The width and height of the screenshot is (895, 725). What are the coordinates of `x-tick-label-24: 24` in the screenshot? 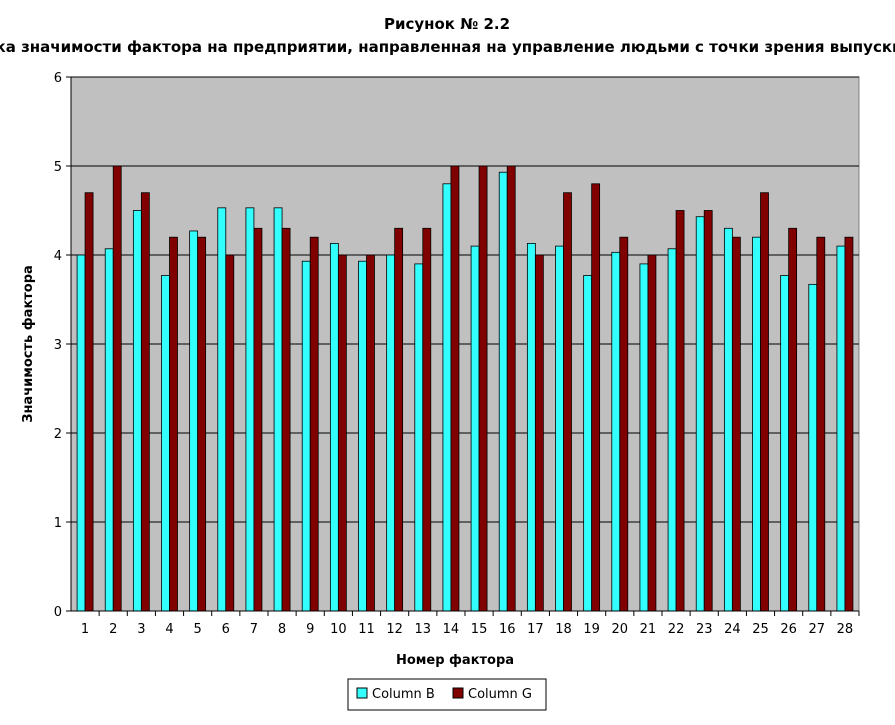 It's located at (732, 629).